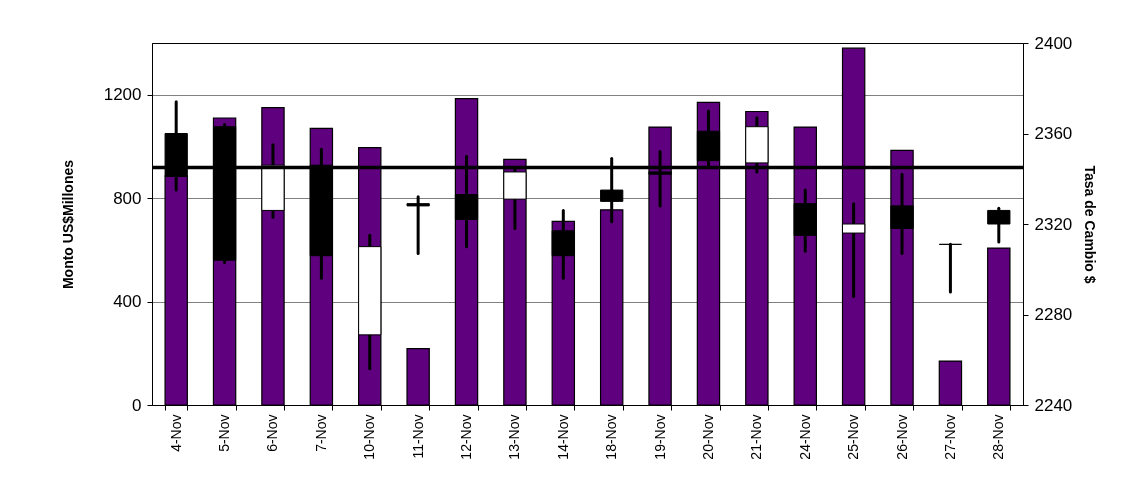 This screenshot has width=1144, height=504. Describe the element at coordinates (611, 437) in the screenshot. I see `x-tick-label: 18-Nov` at that location.